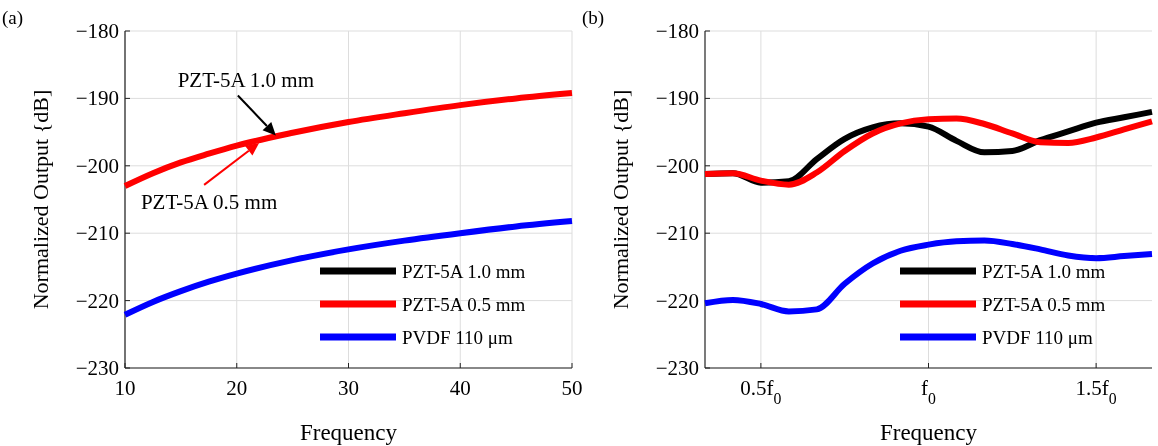 Image resolution: width=1158 pixels, height=446 pixels. Describe the element at coordinates (572, 388) in the screenshot. I see `x-tick-label: 50` at that location.